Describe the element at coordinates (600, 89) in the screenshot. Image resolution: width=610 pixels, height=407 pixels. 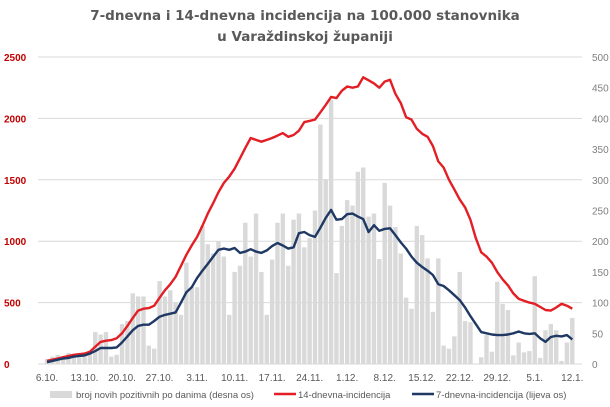
I see `right-axis-tick-label: 450` at that location.